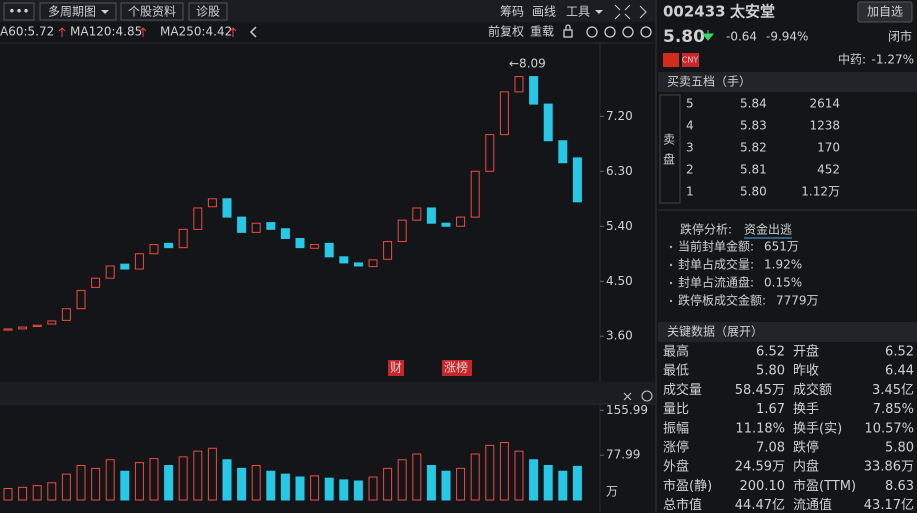 The image size is (917, 513). What do you see at coordinates (899, 448) in the screenshot?
I see `field-value: 5.80` at bounding box center [899, 448].